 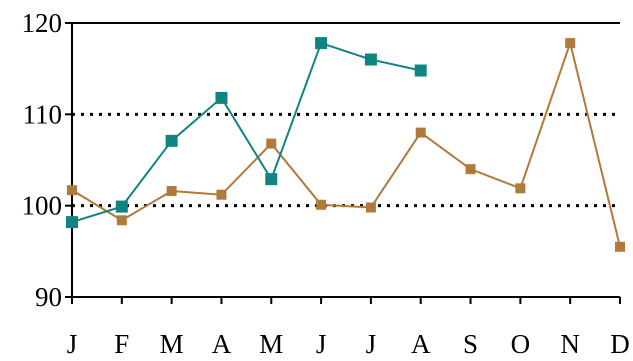 I want to click on y-tick-label: 120, so click(x=42, y=23).